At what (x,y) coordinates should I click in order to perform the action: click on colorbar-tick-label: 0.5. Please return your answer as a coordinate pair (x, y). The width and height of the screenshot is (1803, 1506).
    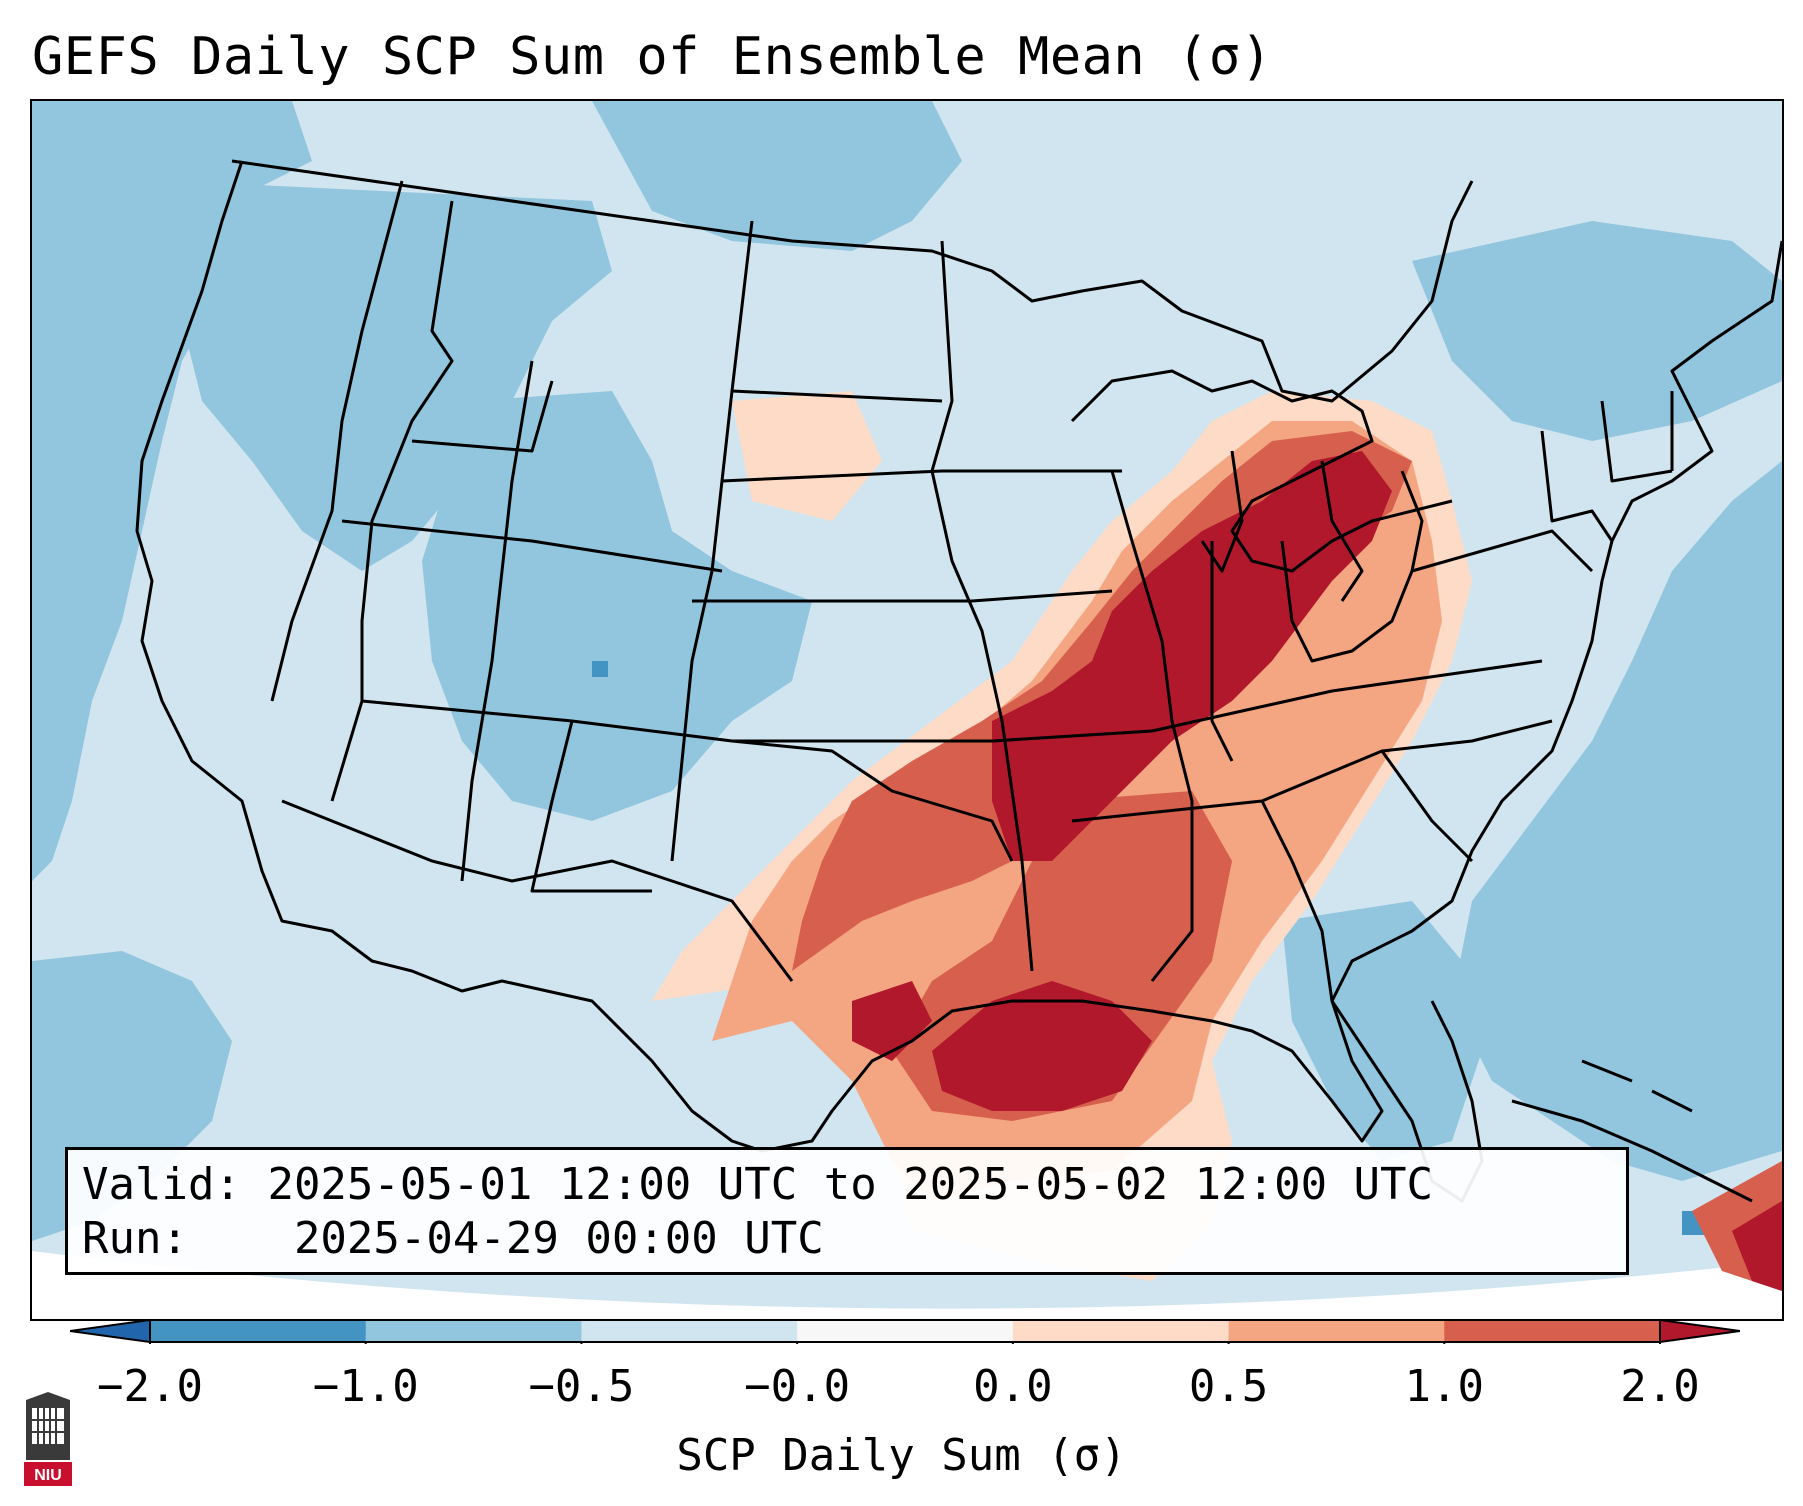
    Looking at the image, I should click on (1228, 1386).